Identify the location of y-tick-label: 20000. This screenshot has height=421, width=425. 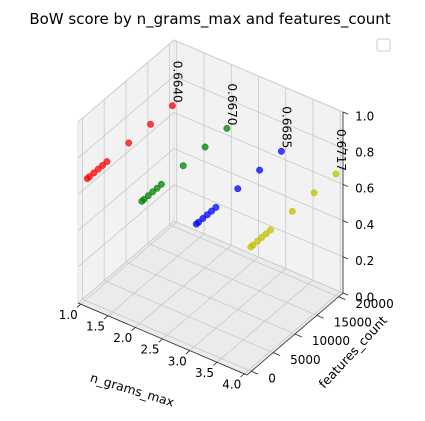
(375, 304).